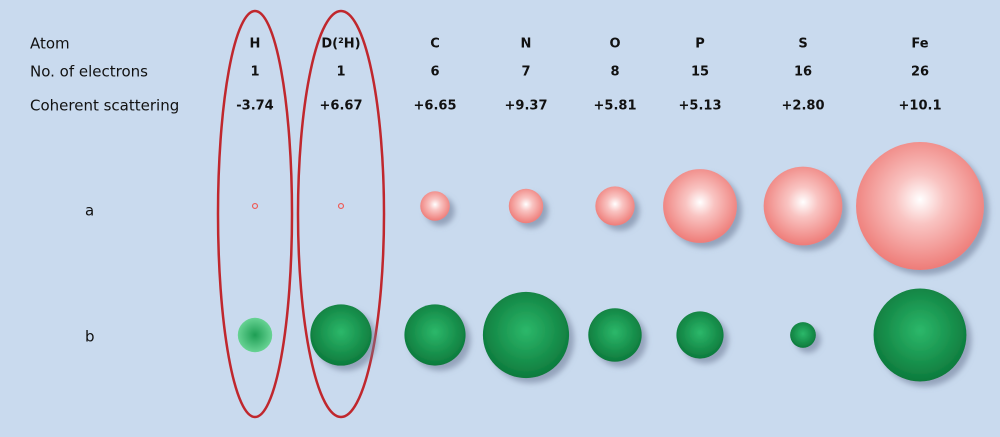 Image resolution: width=1000 pixels, height=437 pixels. I want to click on atom-symbol: C, so click(435, 44).